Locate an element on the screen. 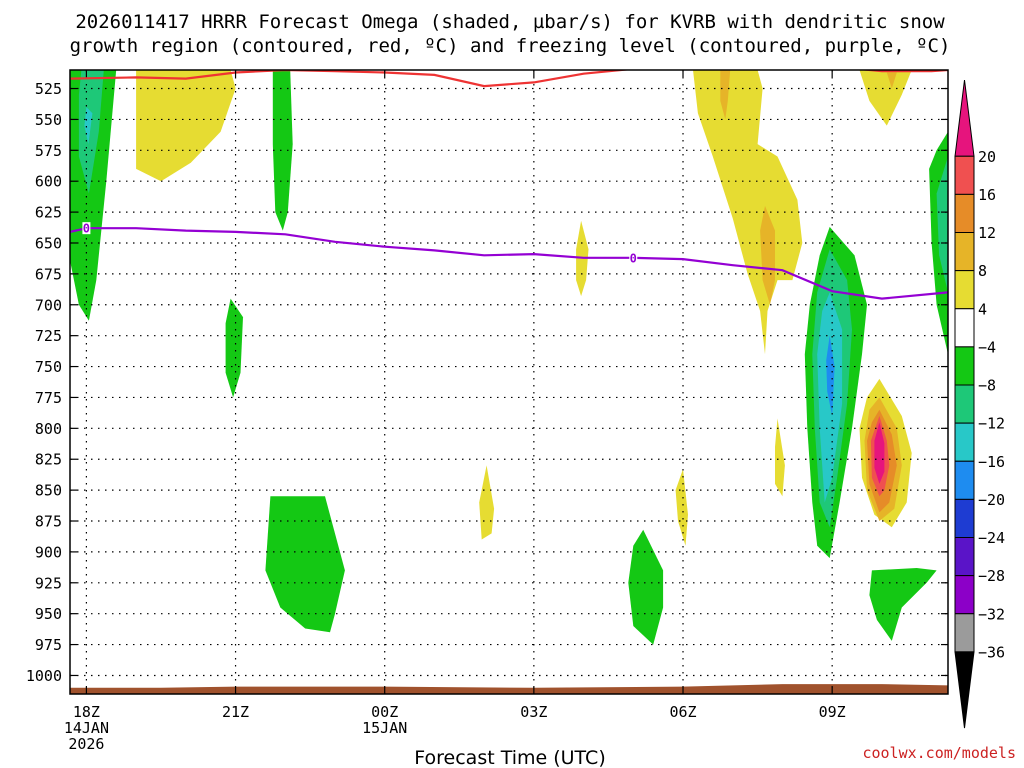 Image resolution: width=1024 pixels, height=768 pixels. colorbar-label-13: −36 is located at coordinates (991, 652).